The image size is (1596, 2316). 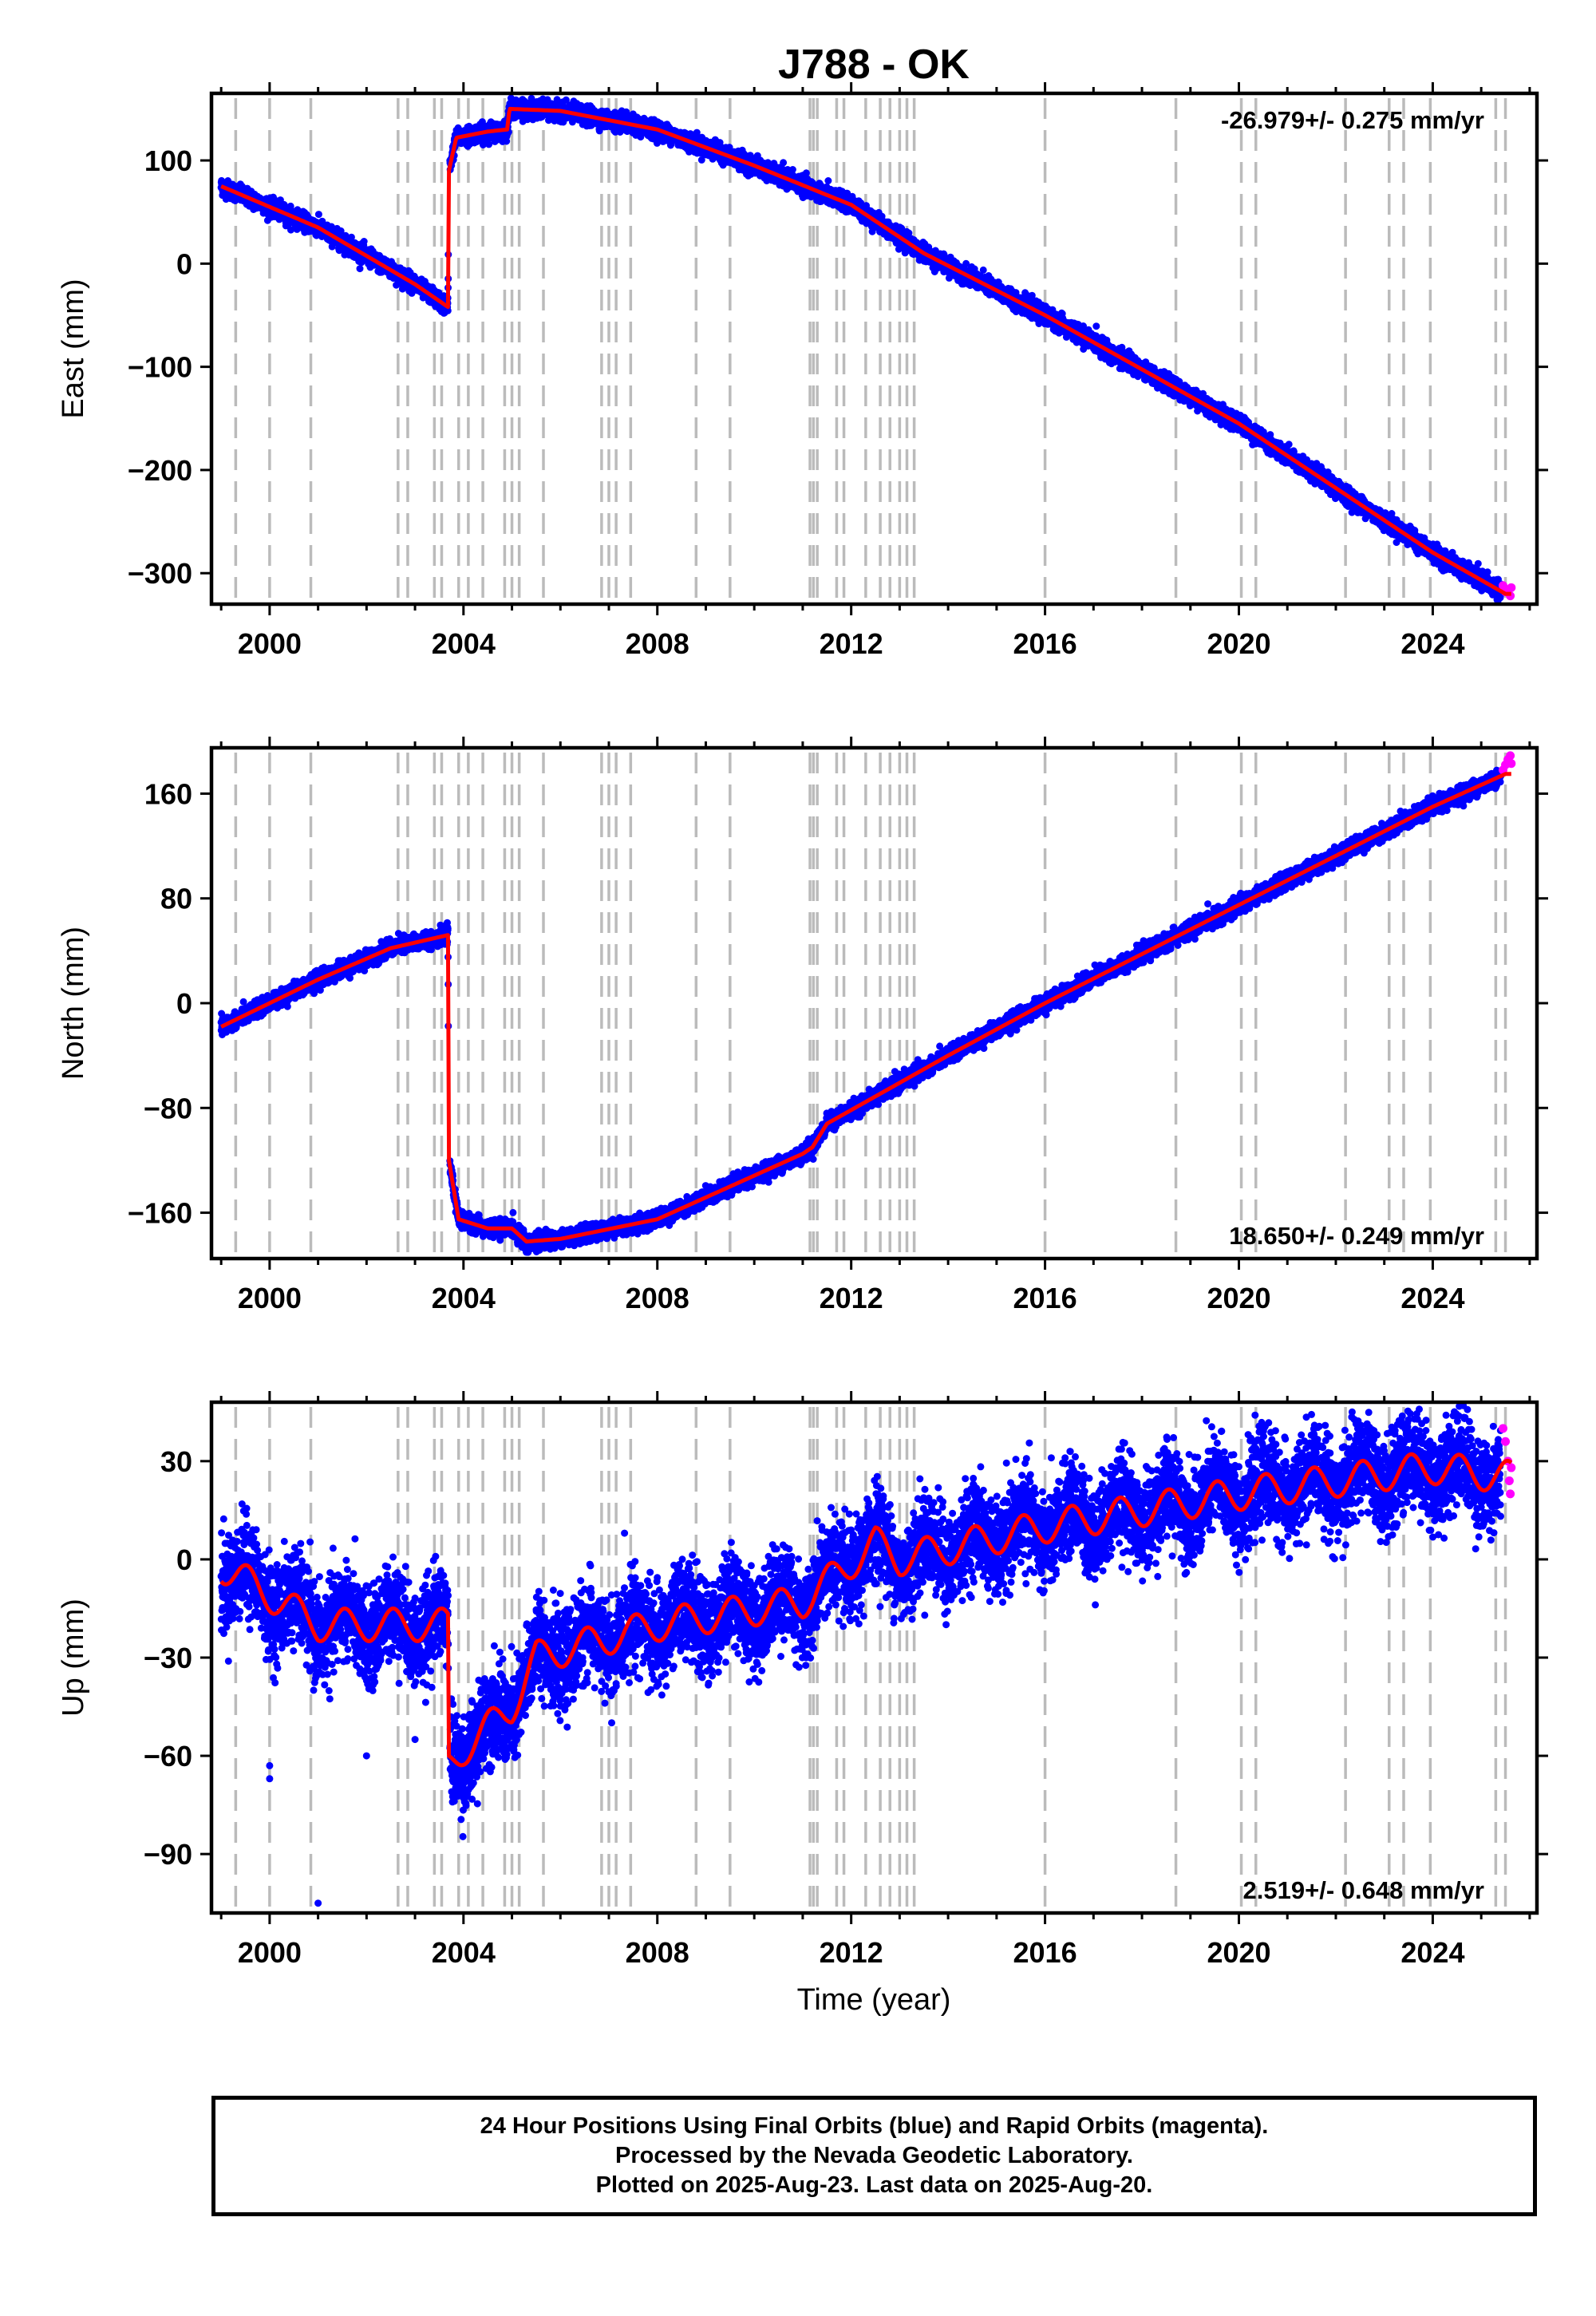 What do you see at coordinates (73, 1658) in the screenshot?
I see `y-axis-label: Up (mm)` at bounding box center [73, 1658].